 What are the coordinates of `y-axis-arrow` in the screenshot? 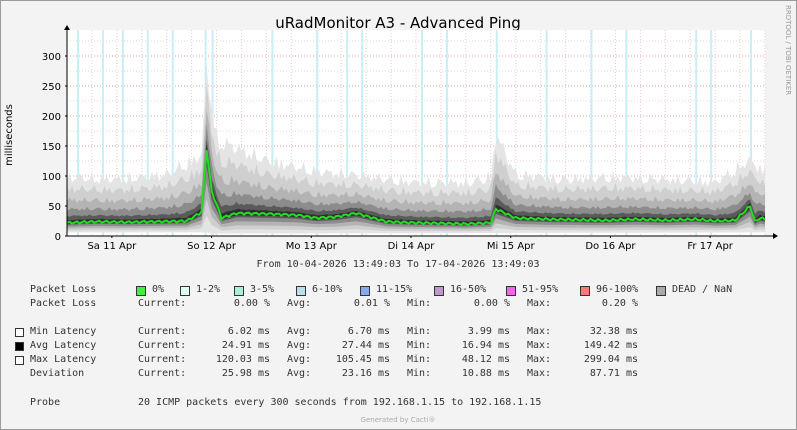 It's located at (67, 27).